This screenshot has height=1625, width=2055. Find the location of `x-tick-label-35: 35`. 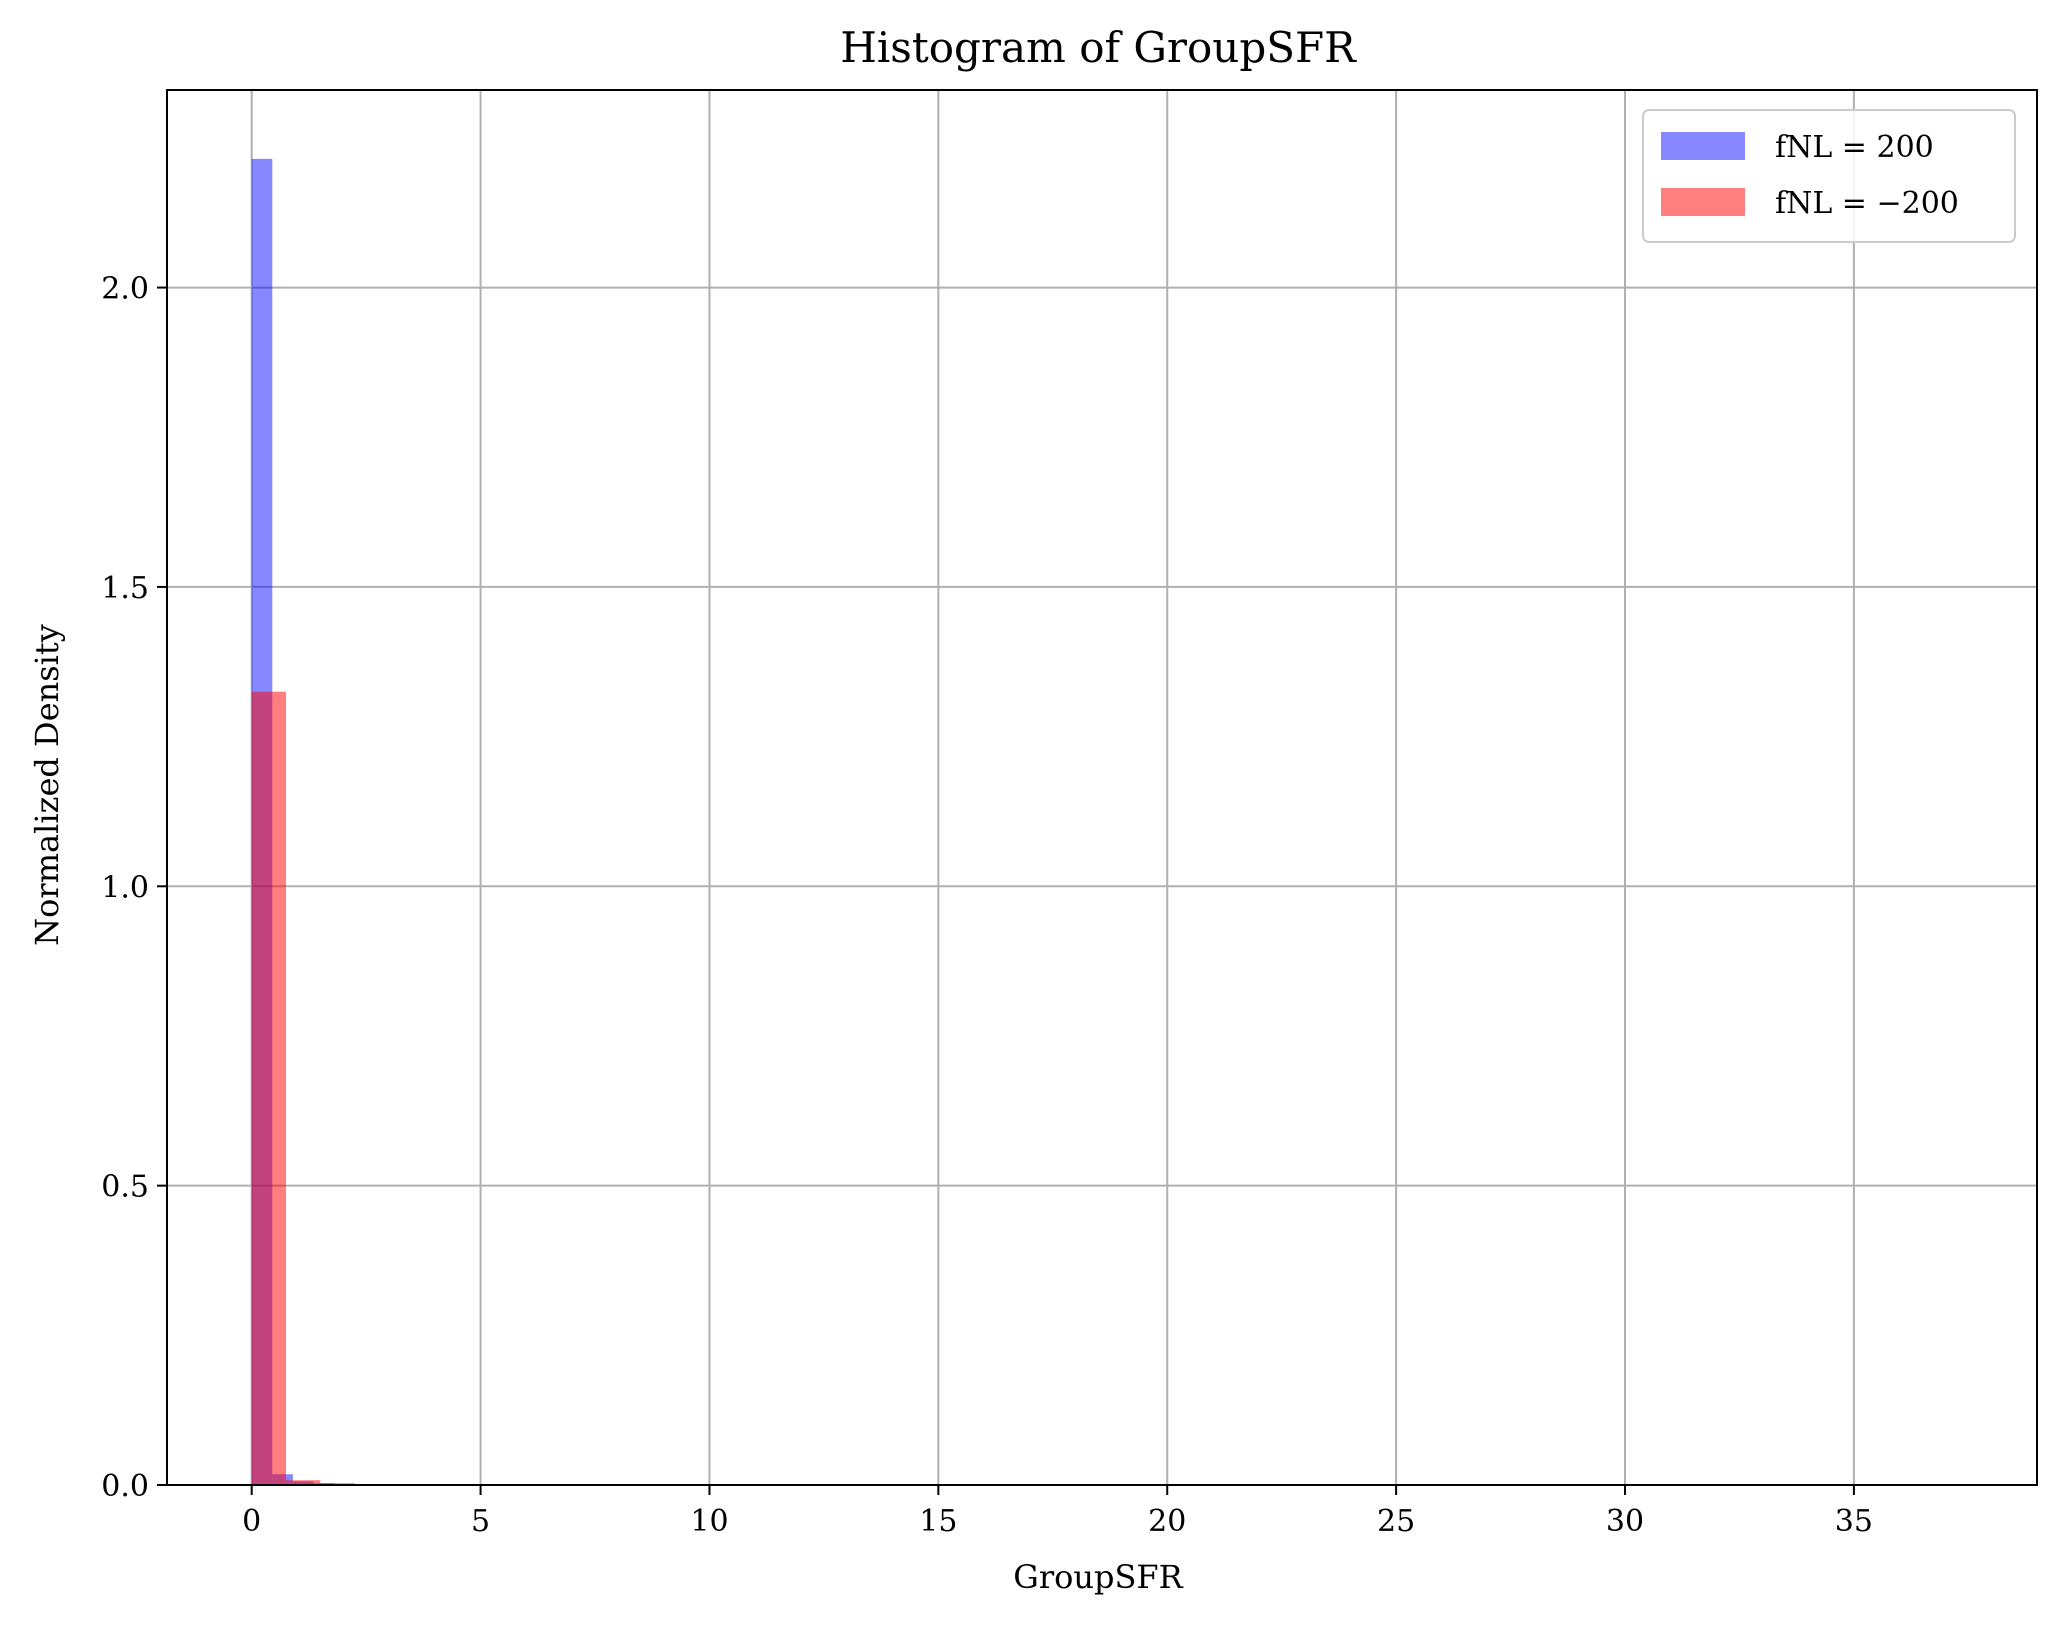

x-tick-label-35: 35 is located at coordinates (1854, 1521).